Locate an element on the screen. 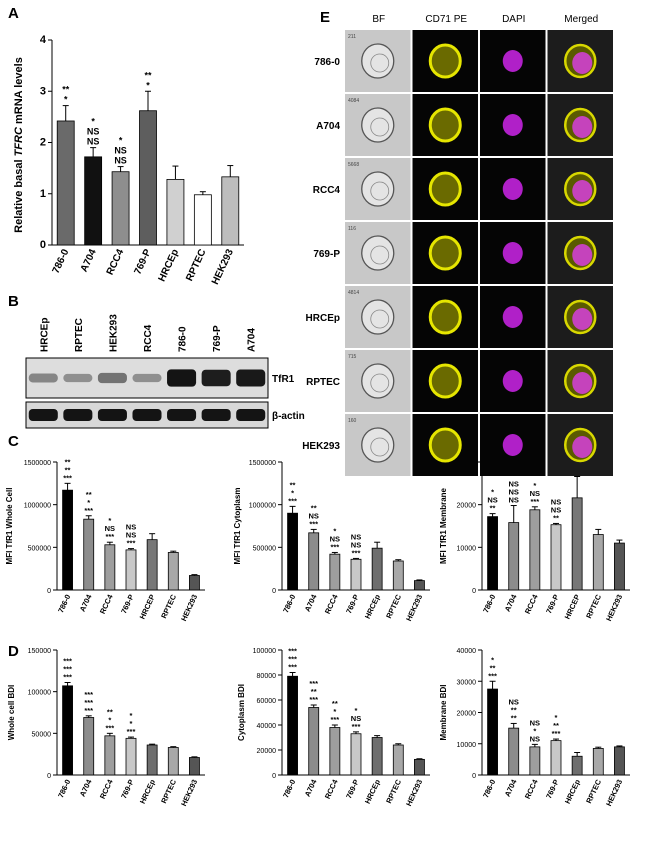  y-tick-label: 40000 is located at coordinates (267, 726).